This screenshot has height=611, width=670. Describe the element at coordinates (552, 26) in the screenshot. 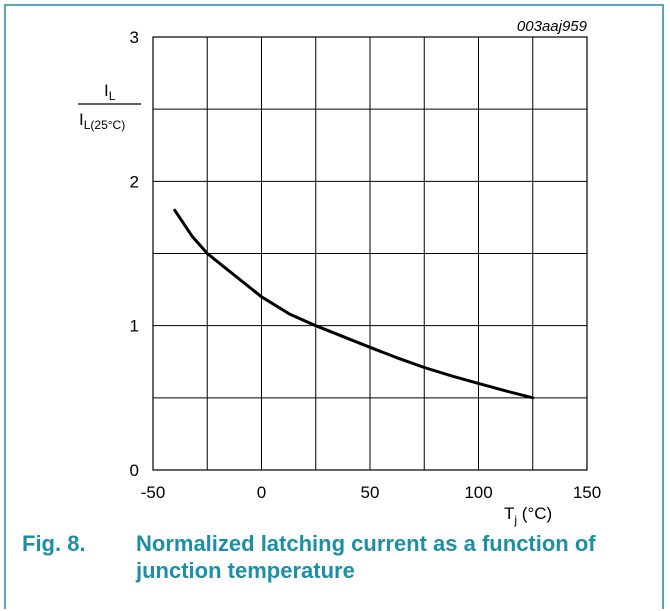

I see `figure-id: 003aaj959` at that location.